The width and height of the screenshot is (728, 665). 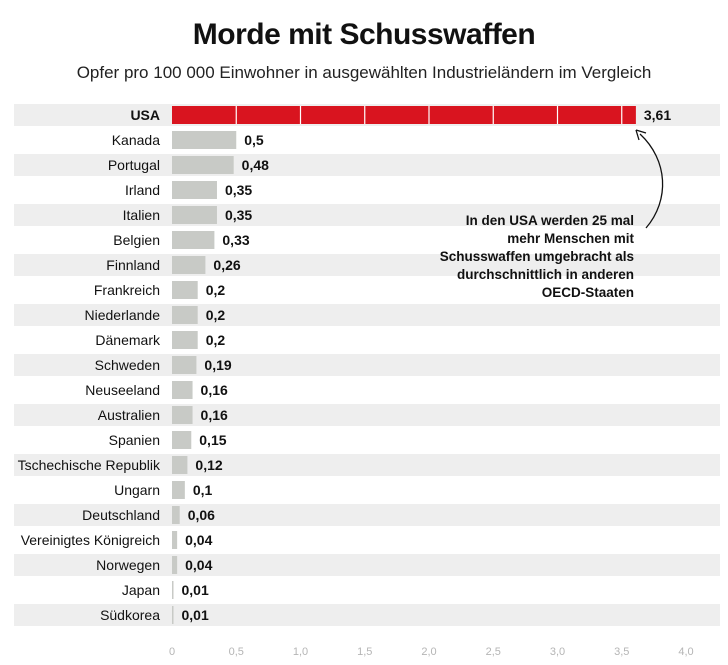 I want to click on value-label: 0,5, so click(x=254, y=140).